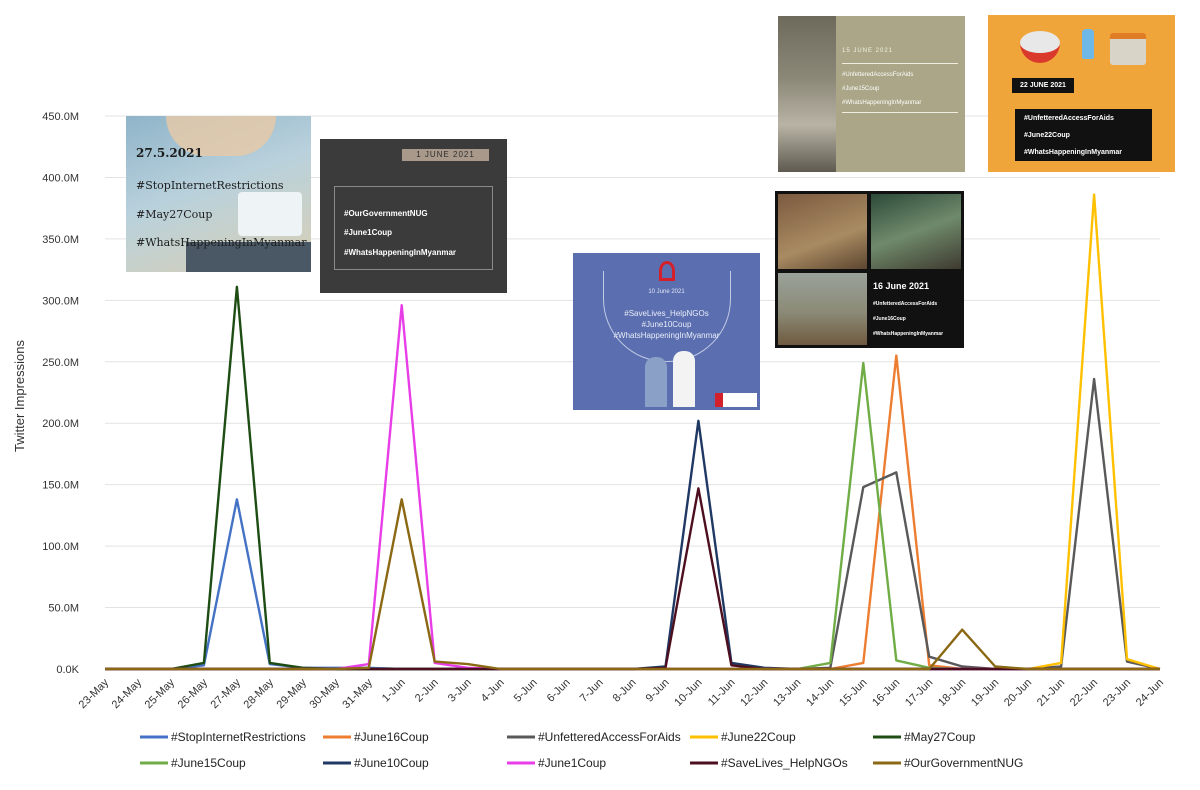 The image size is (1200, 790). What do you see at coordinates (963, 763) in the screenshot?
I see `legend-label: #OurGovernmentNUG` at bounding box center [963, 763].